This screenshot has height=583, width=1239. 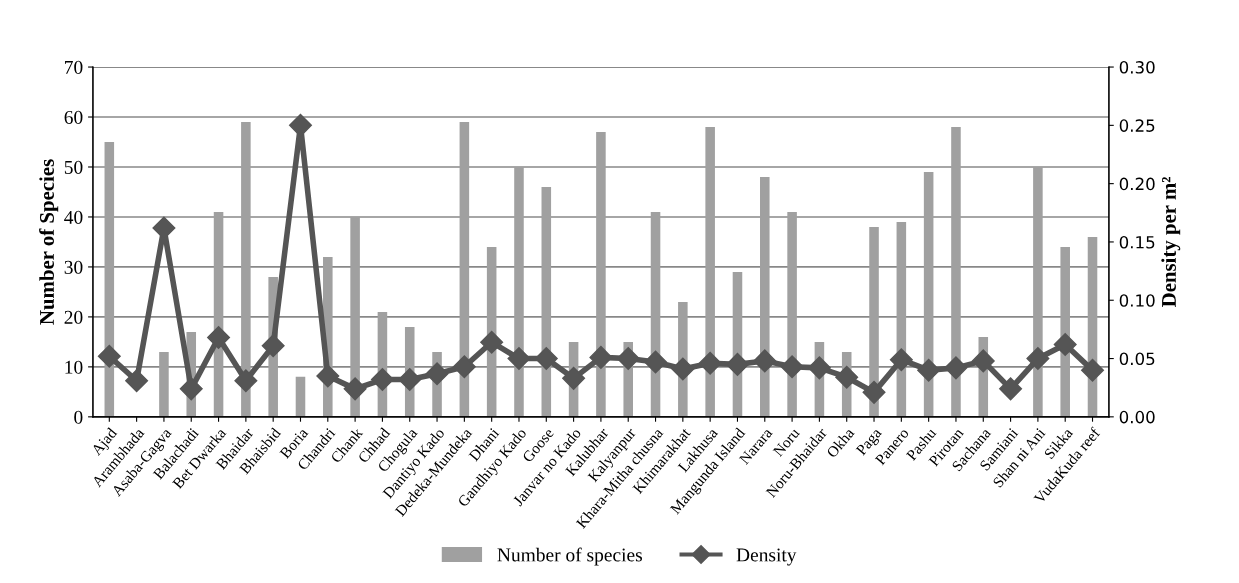 What do you see at coordinates (73, 217) in the screenshot?
I see `y-tick-label: 40` at bounding box center [73, 217].